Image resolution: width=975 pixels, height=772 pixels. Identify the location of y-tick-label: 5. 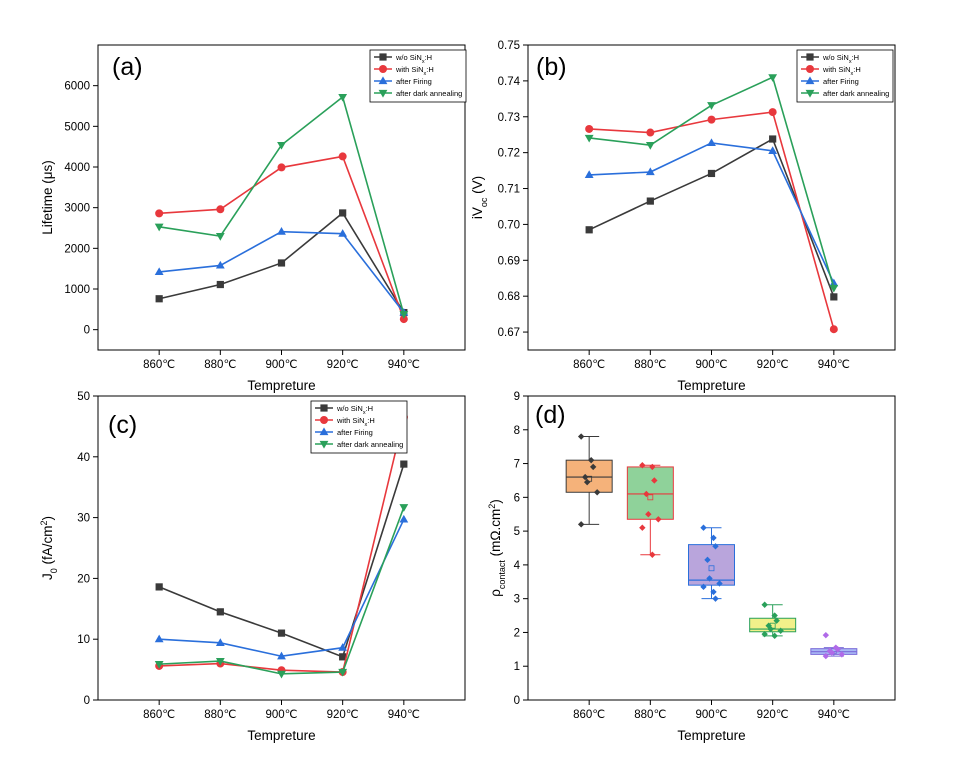
(517, 532).